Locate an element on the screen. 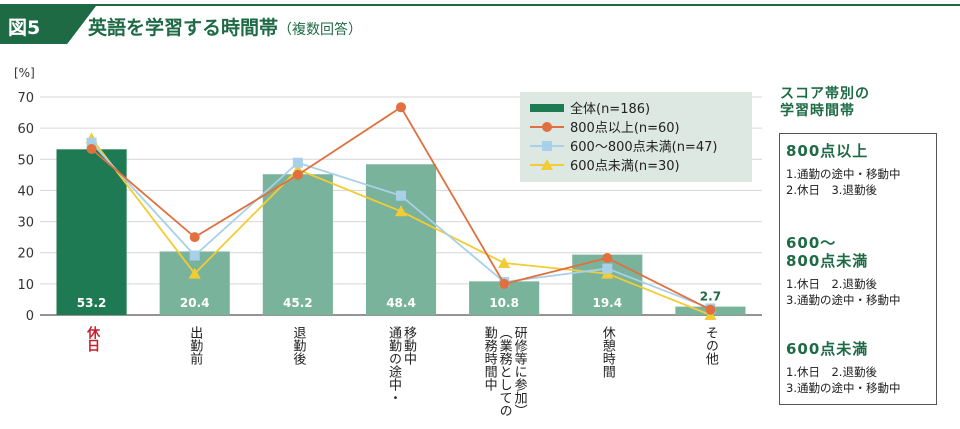 This screenshot has width=960, height=429. legend-swatch-triangle is located at coordinates (547, 165).